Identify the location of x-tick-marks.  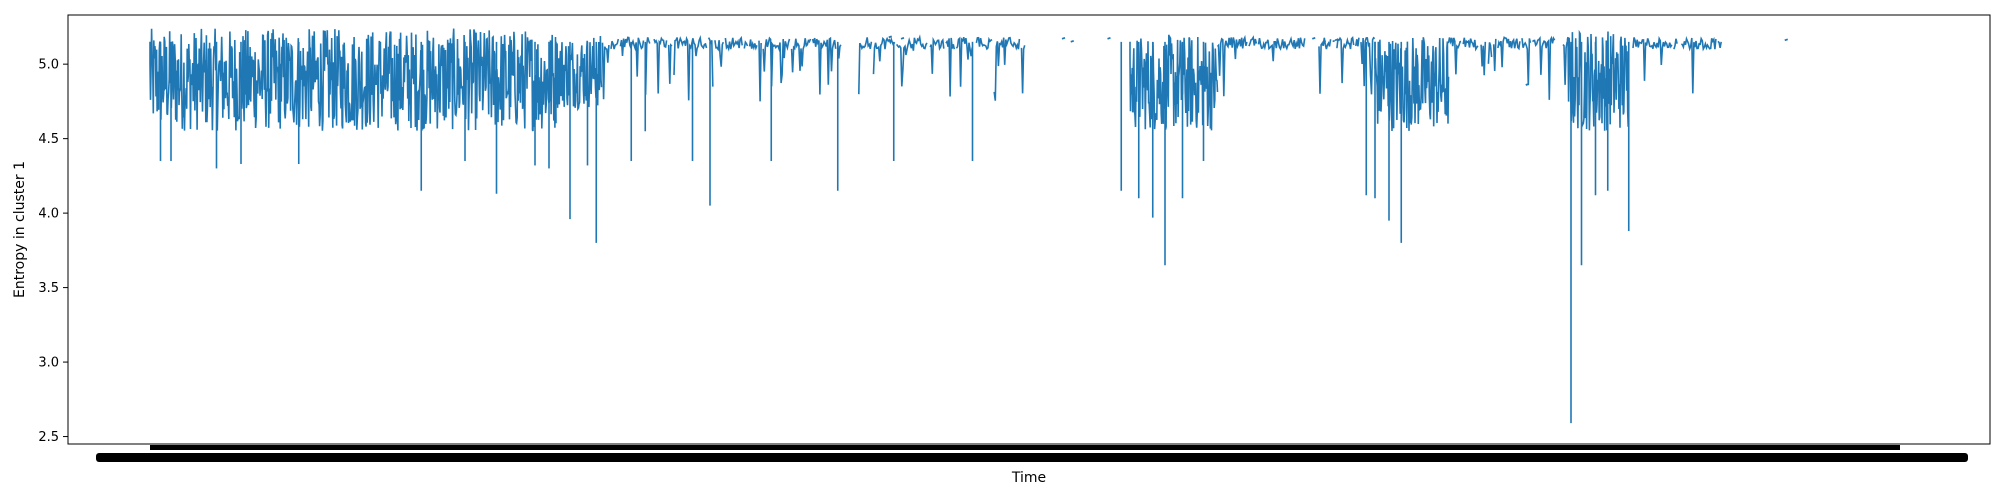
(1025, 447).